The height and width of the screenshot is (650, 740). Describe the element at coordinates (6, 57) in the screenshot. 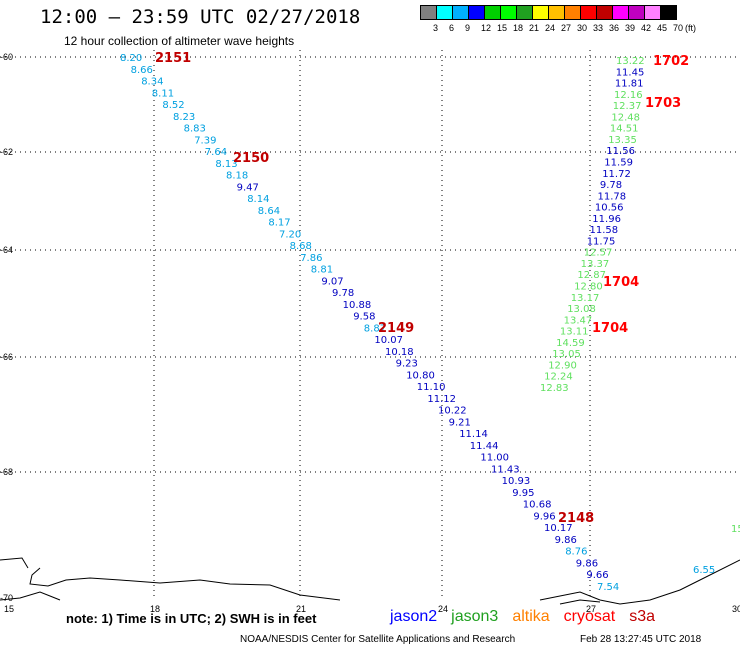

I see `lat-label: -60` at that location.